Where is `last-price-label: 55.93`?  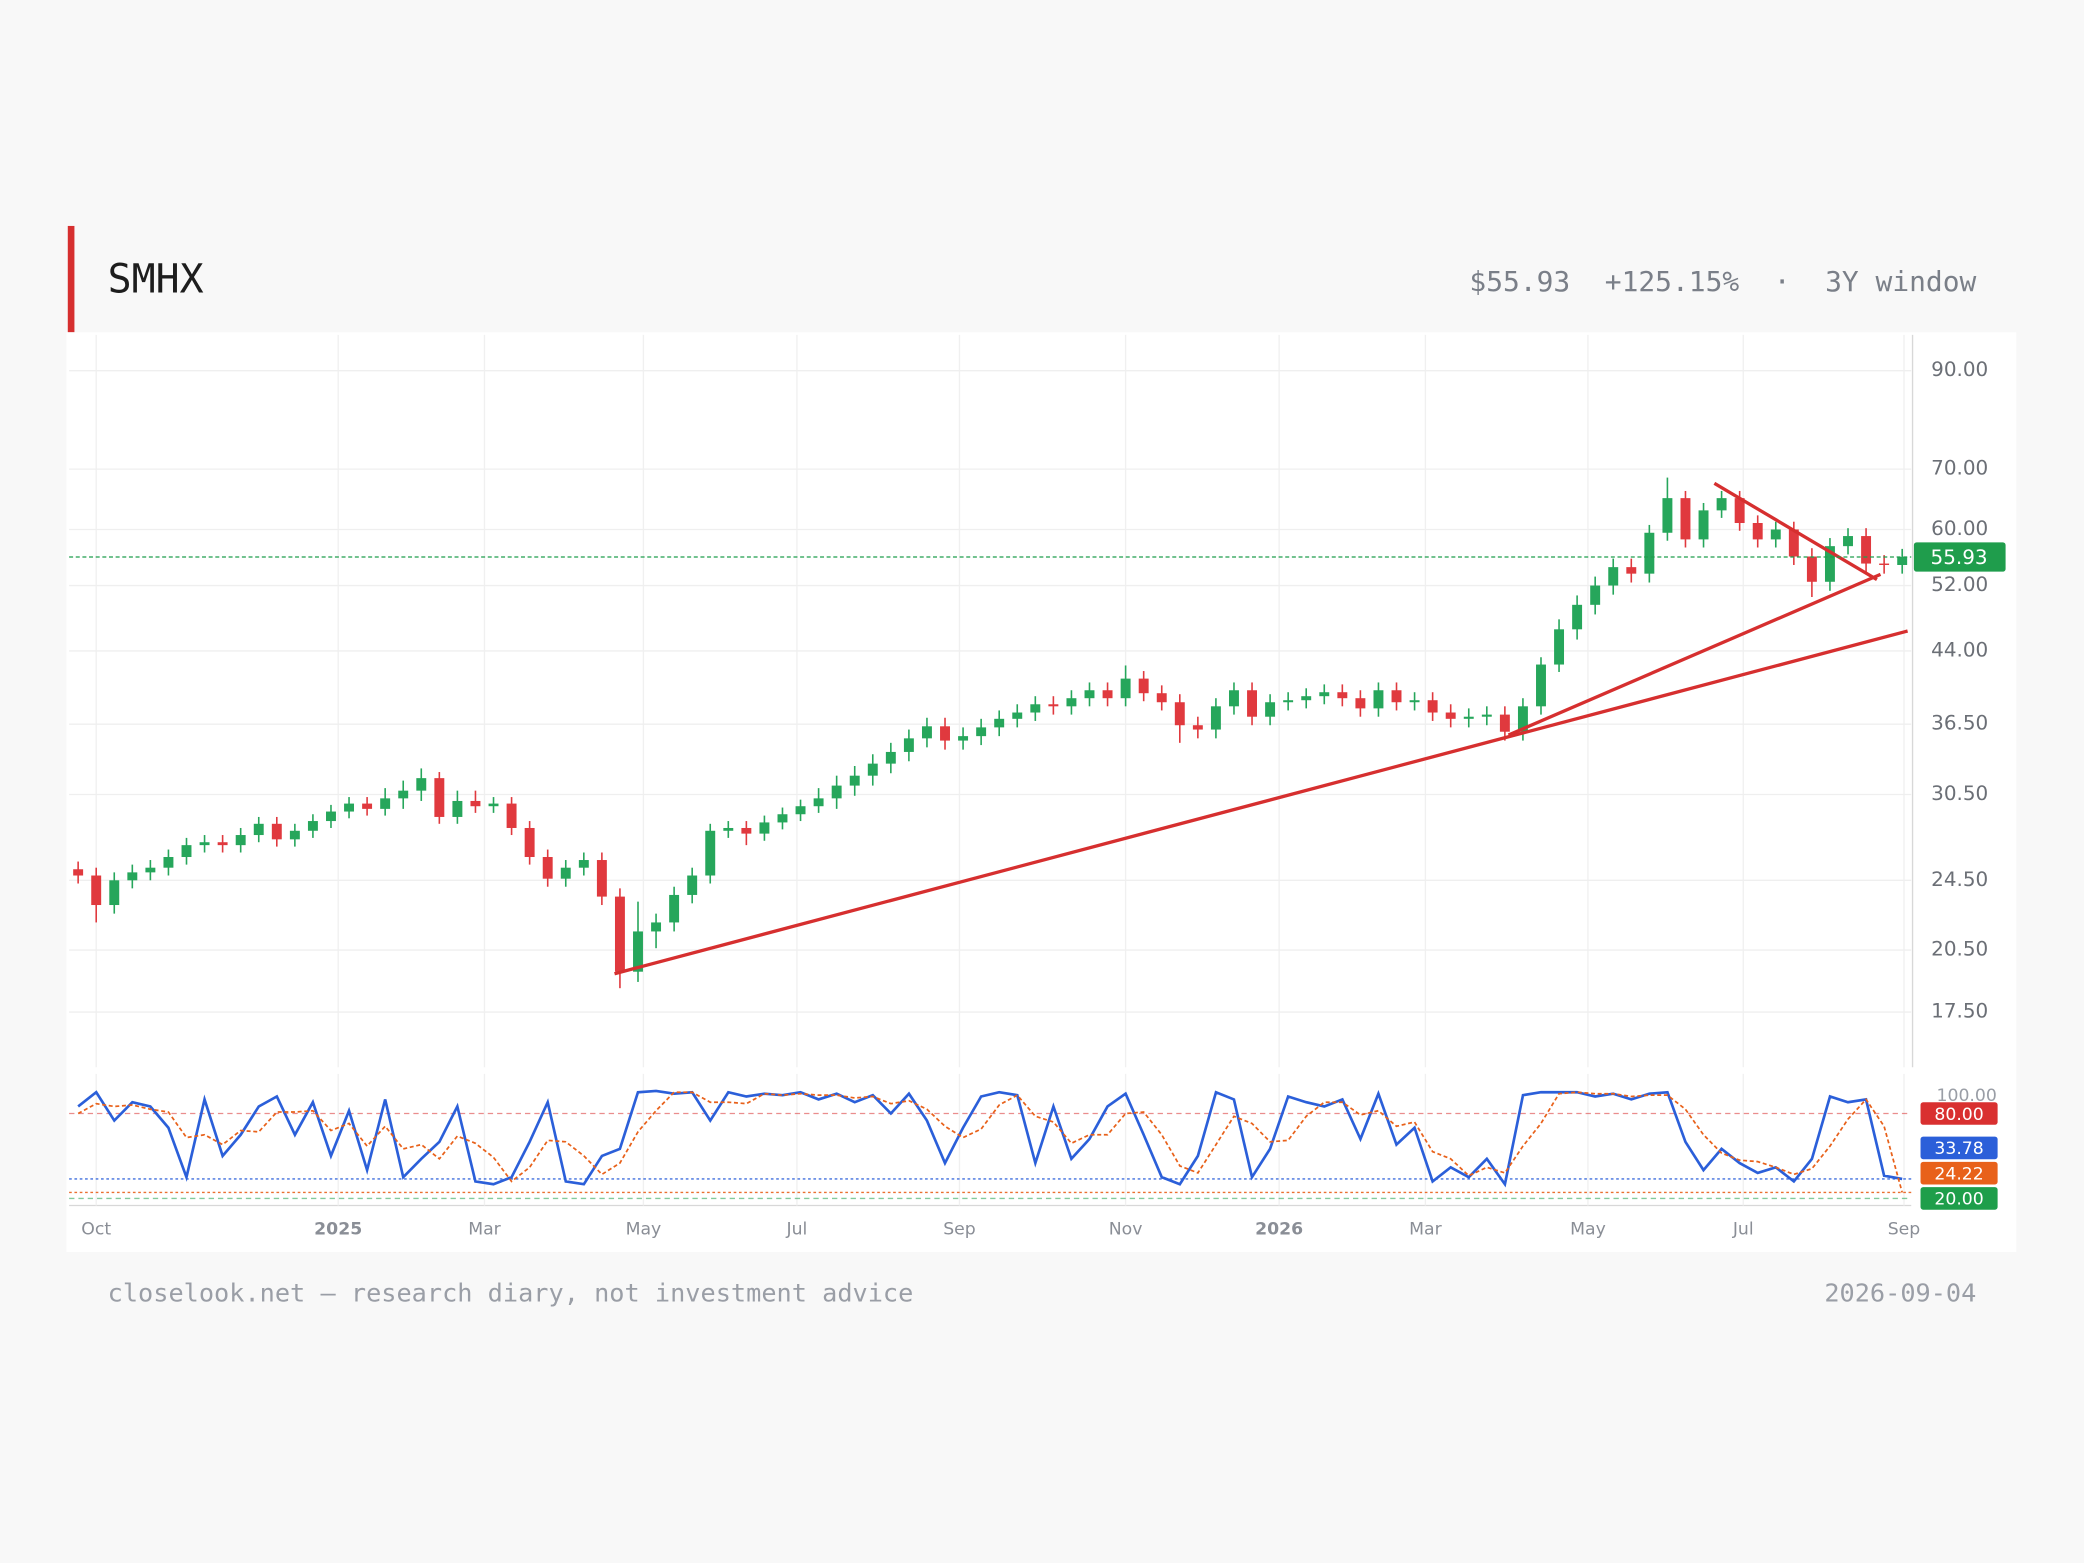
last-price-label: 55.93 is located at coordinates (1959, 557).